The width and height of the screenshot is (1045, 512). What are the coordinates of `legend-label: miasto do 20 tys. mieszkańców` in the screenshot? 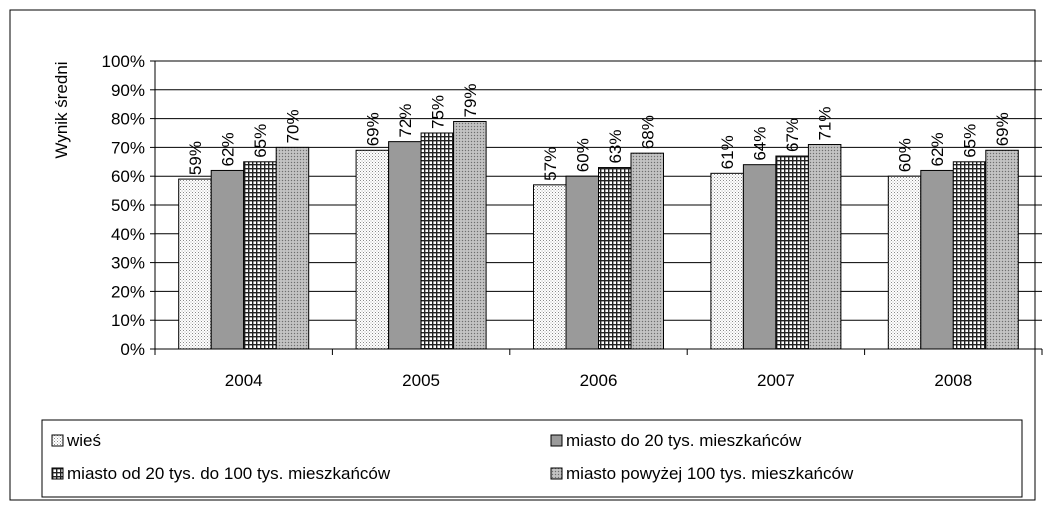 It's located at (684, 440).